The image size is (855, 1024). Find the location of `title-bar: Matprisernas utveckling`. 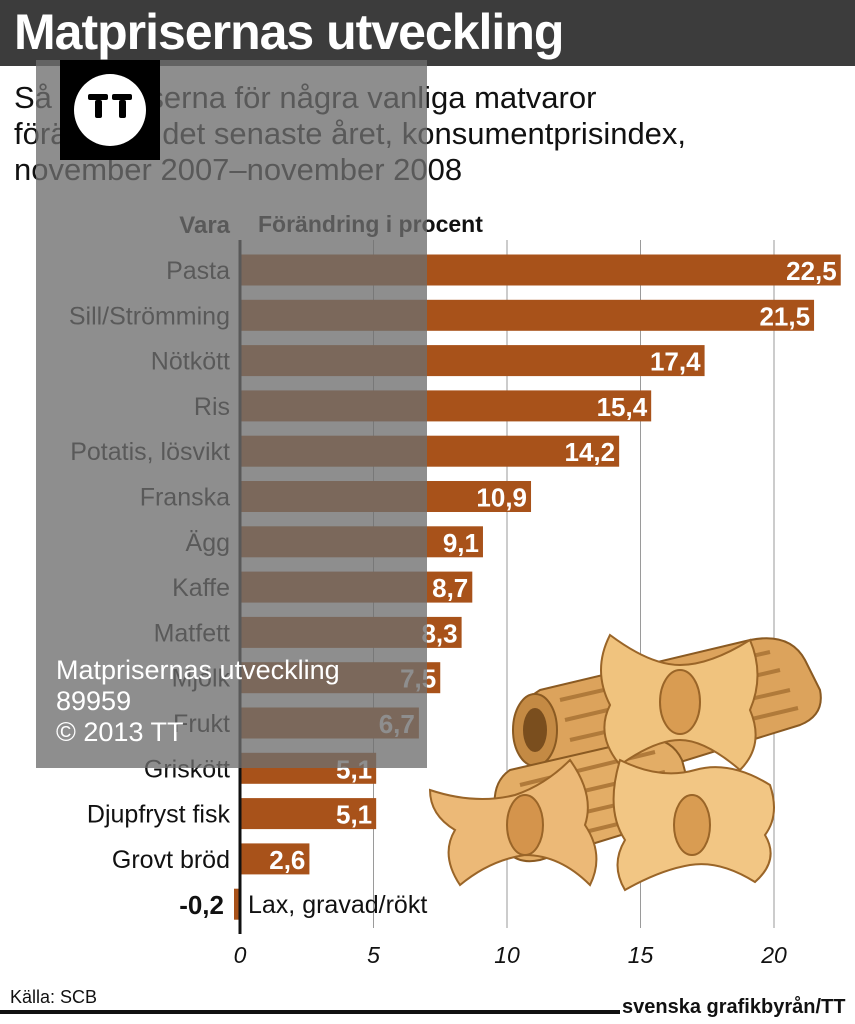

title-bar: Matprisernas utveckling is located at coordinates (427, 33).